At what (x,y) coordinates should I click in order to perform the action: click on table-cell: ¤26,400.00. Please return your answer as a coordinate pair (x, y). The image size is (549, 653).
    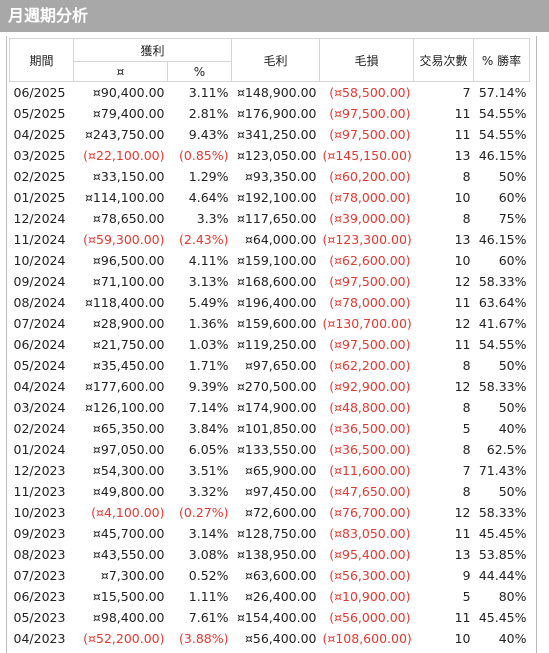
    Looking at the image, I should click on (280, 596).